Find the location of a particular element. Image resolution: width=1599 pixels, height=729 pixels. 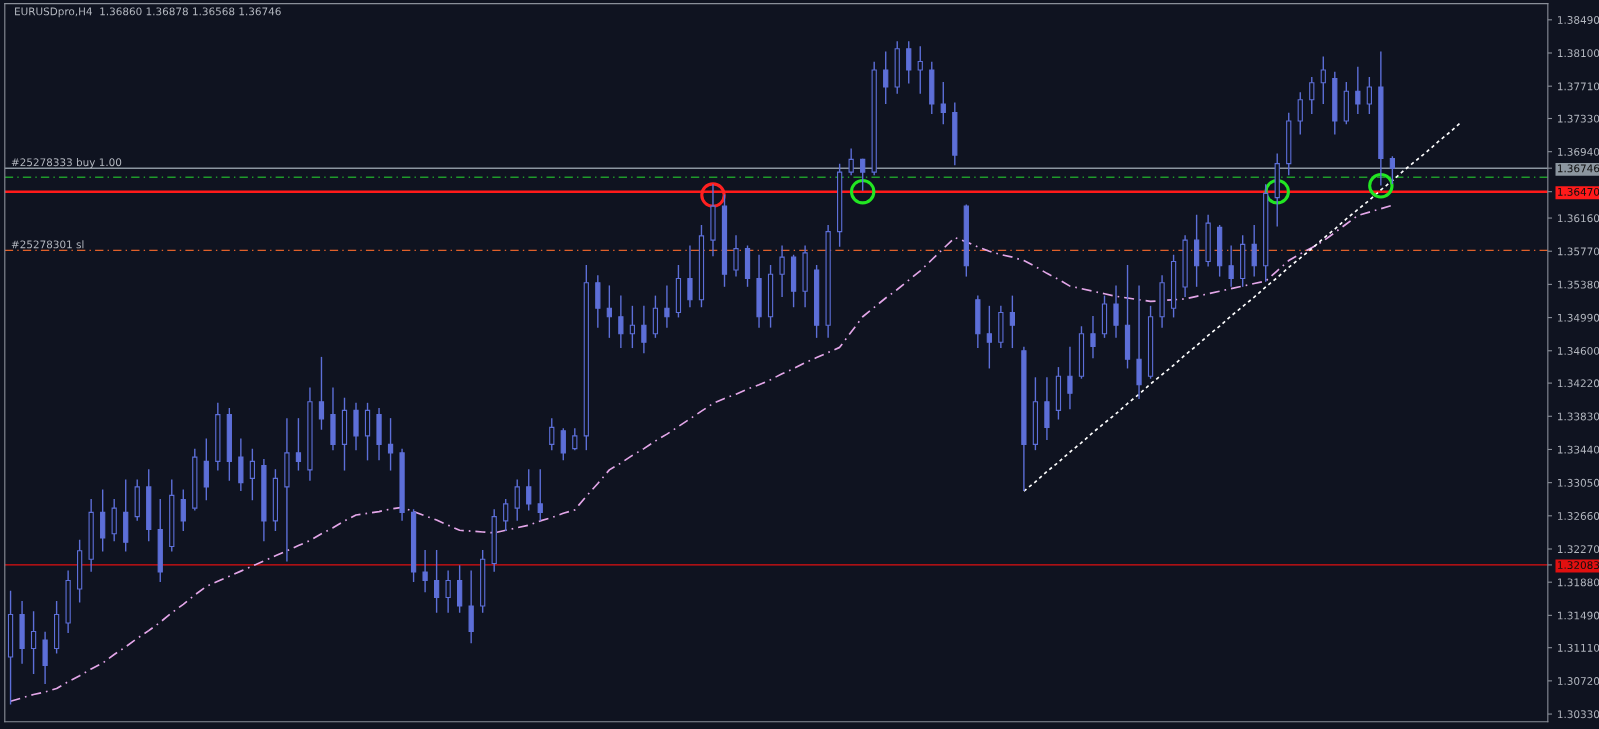

y-tick-label: 1.32083 is located at coordinates (1578, 565).